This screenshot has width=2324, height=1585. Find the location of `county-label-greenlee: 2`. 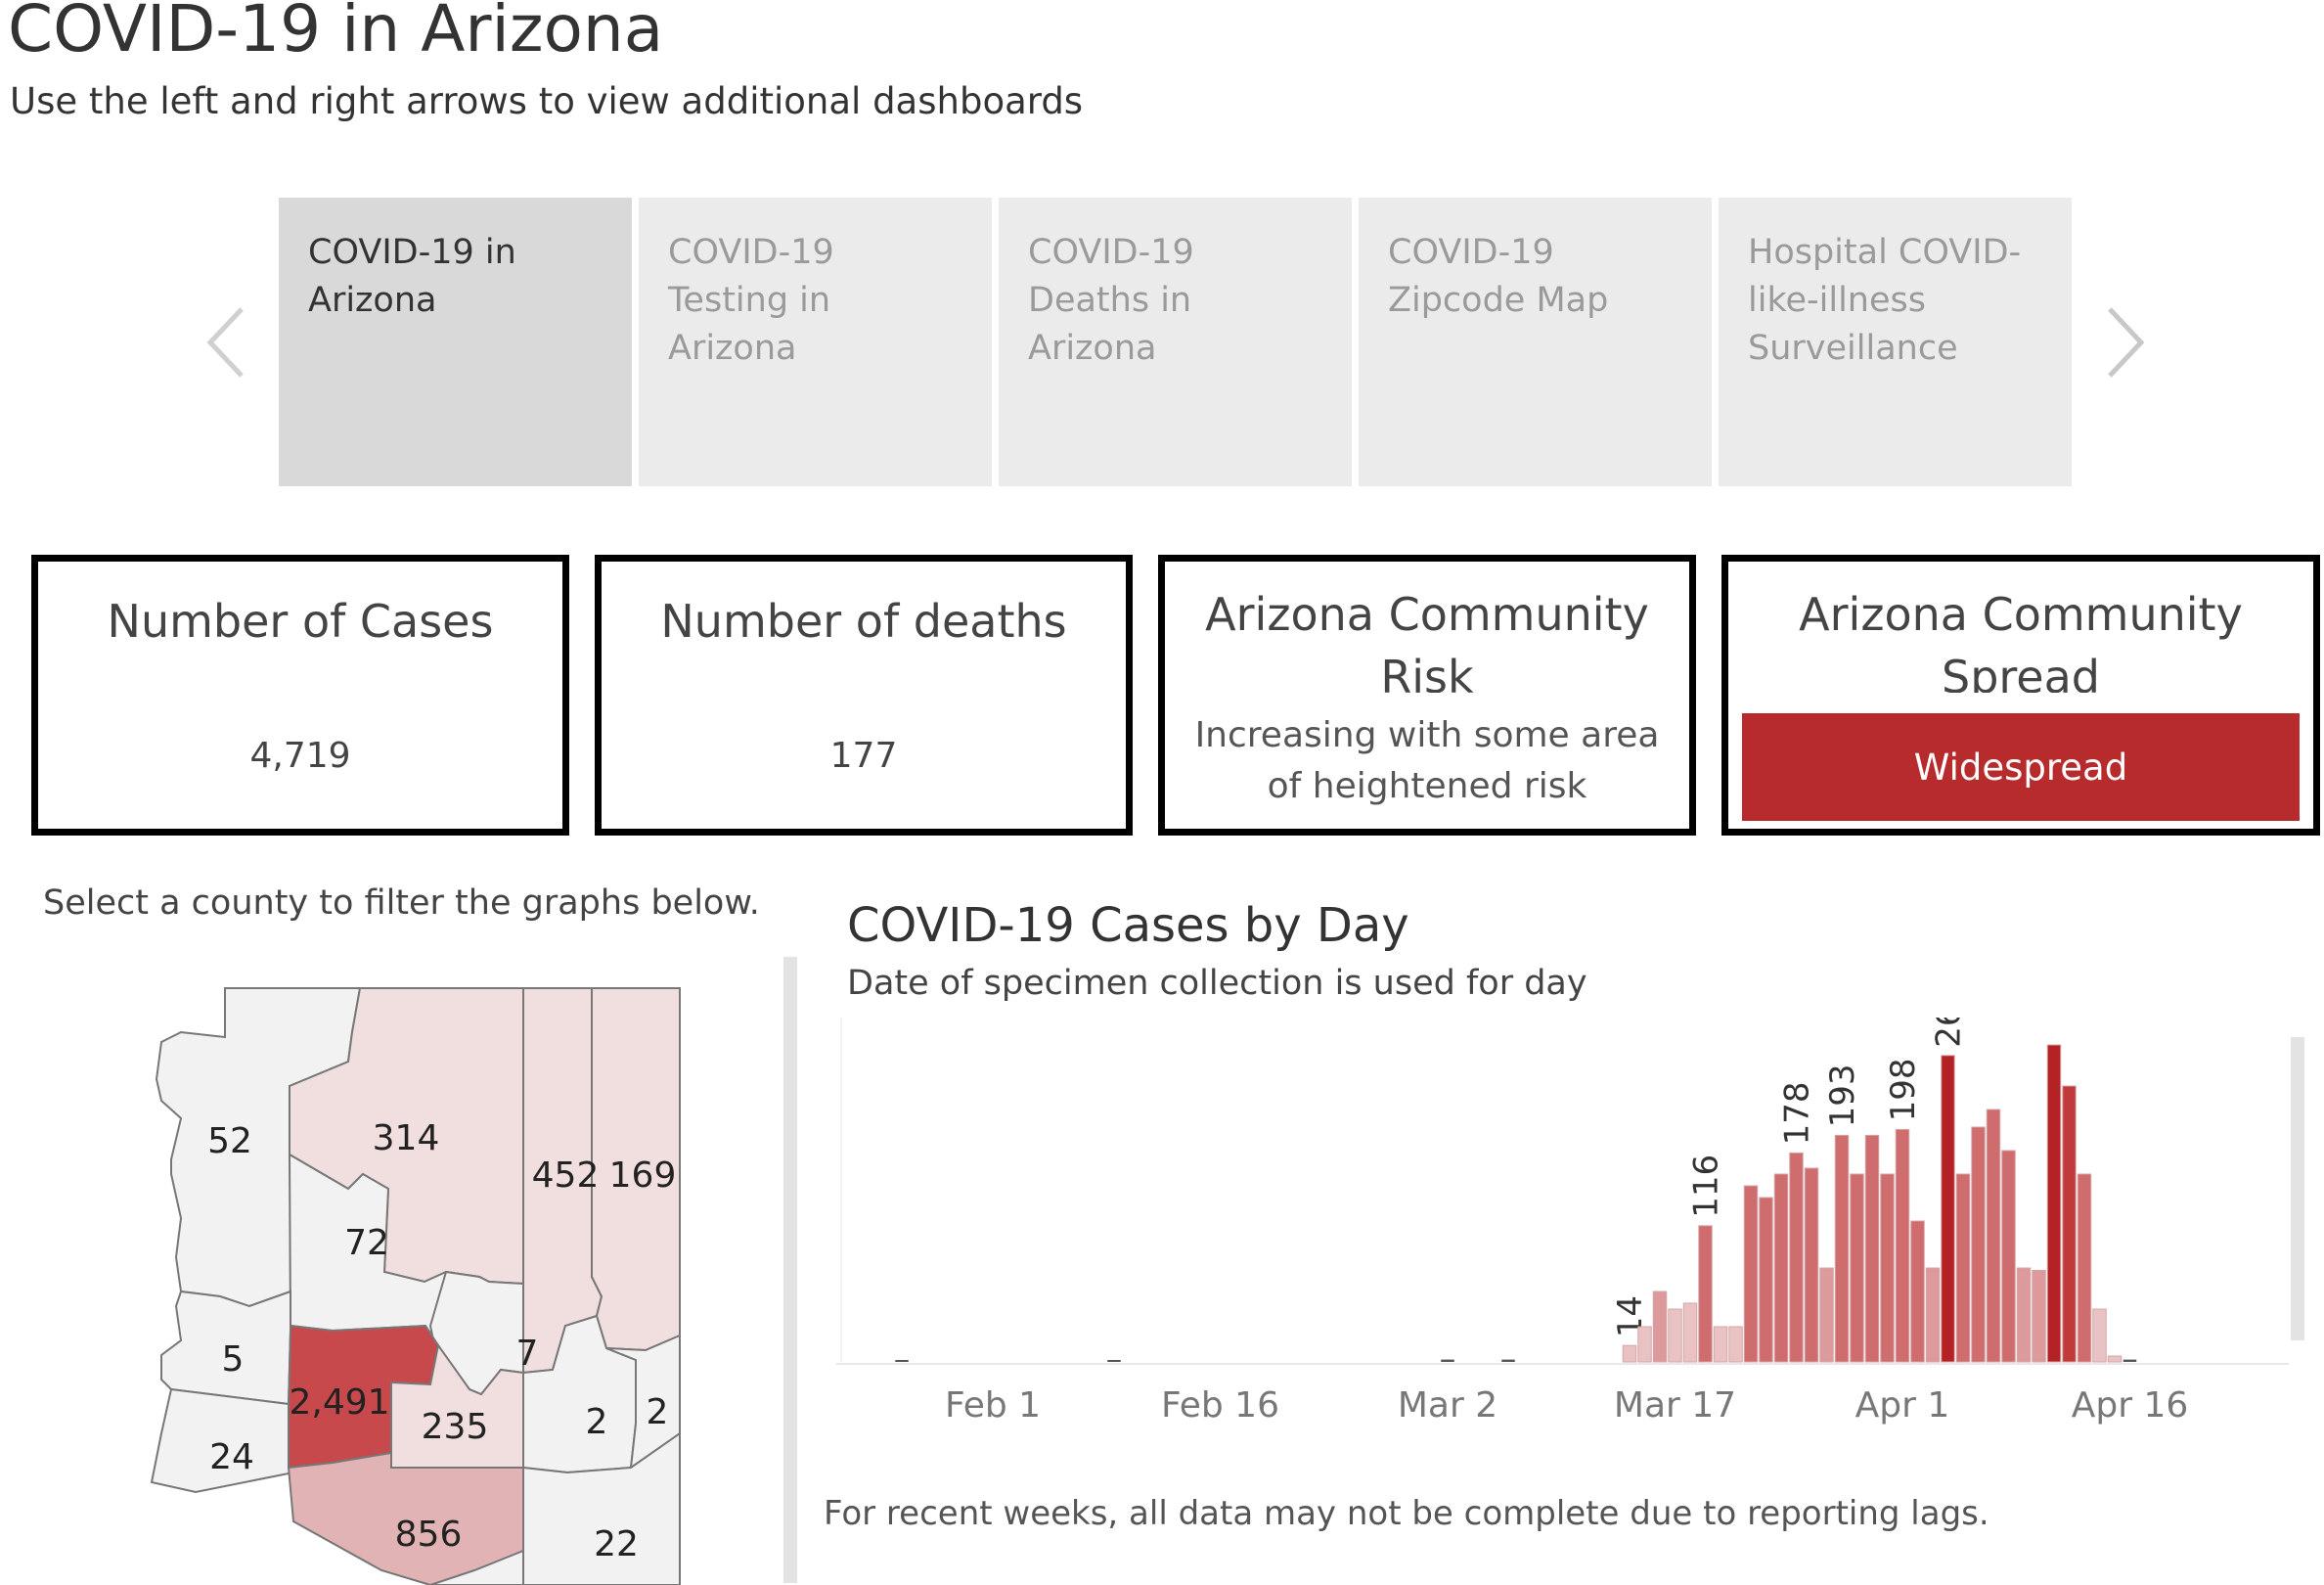

county-label-greenlee: 2 is located at coordinates (658, 1412).